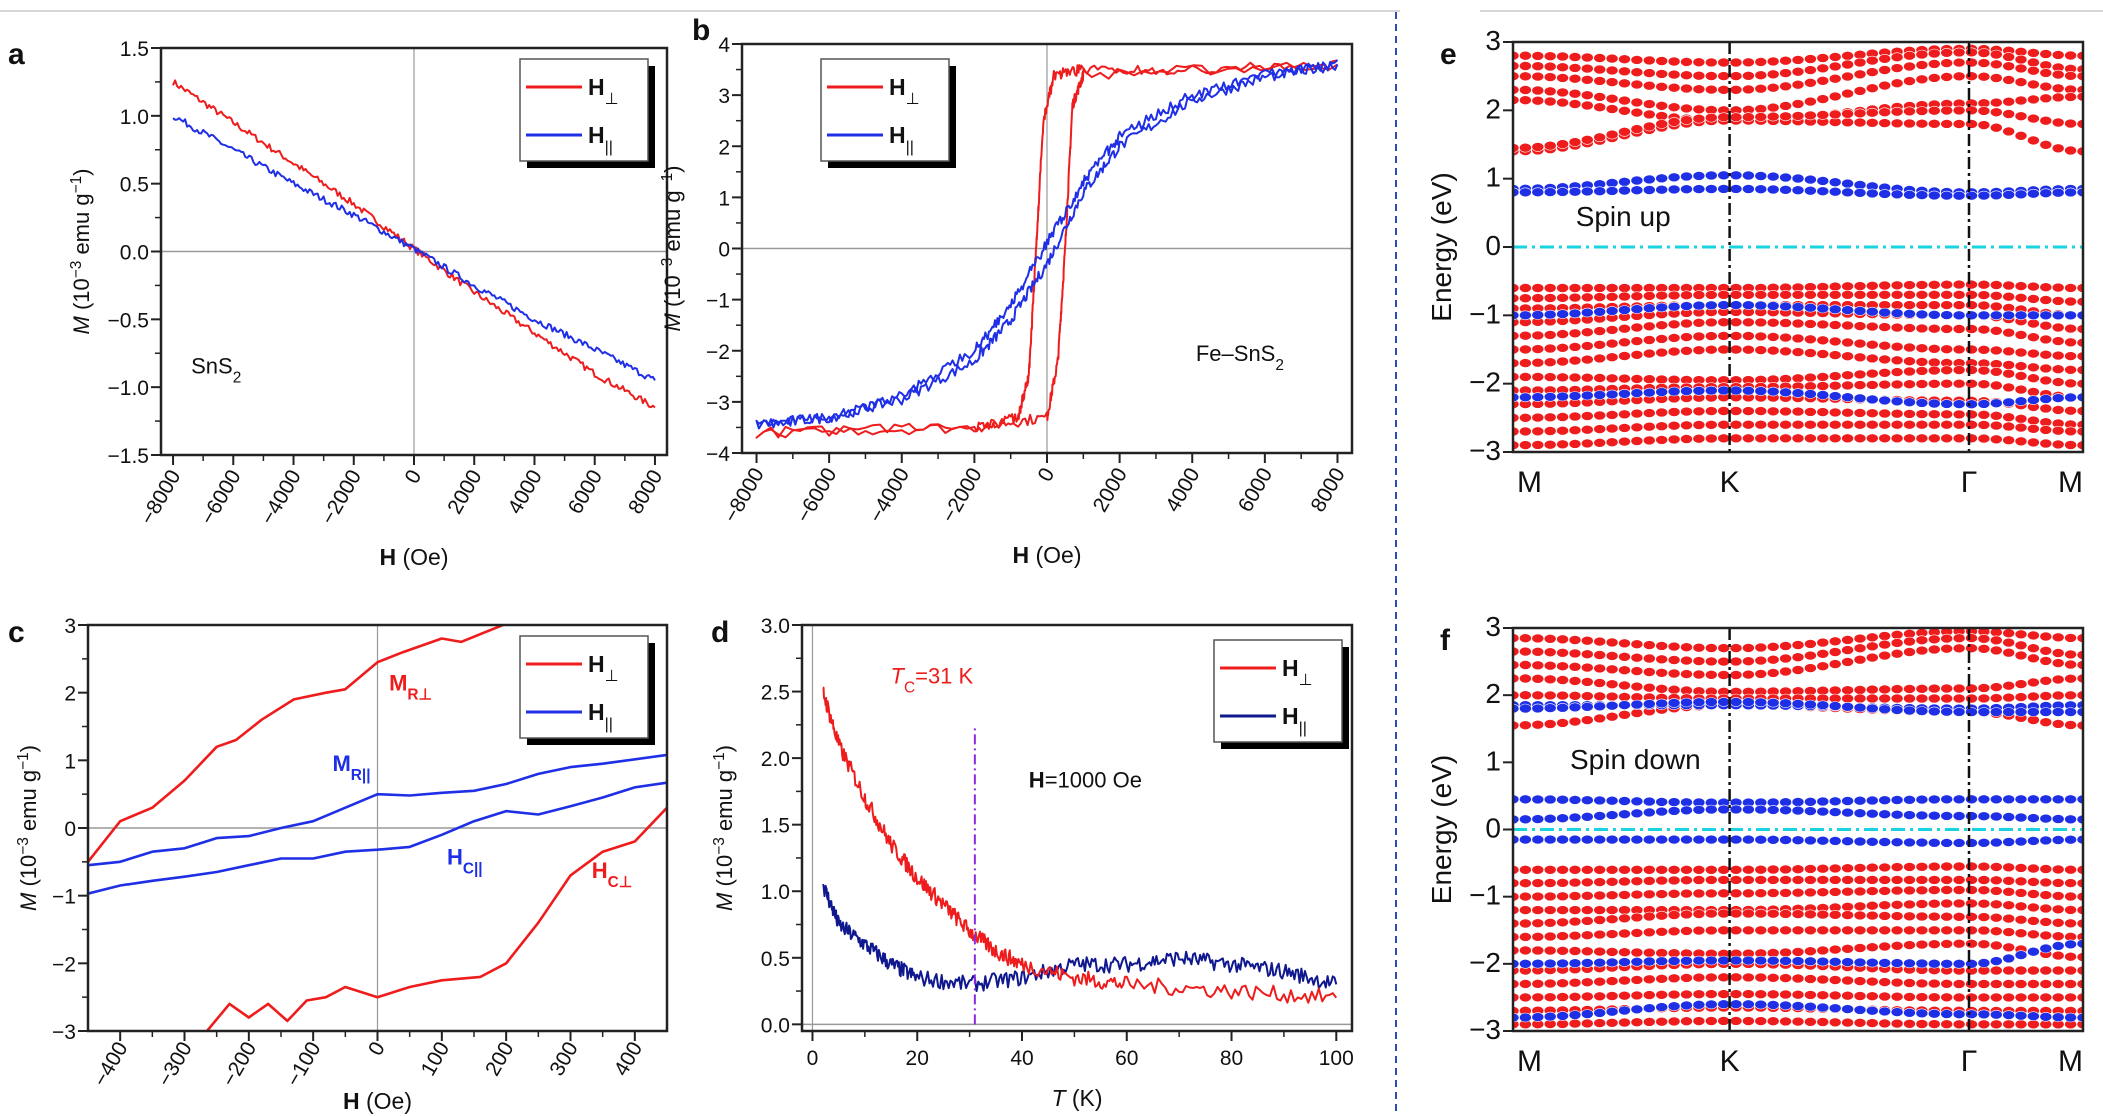  I want to click on x-tick-label: −6000, so click(816, 495).